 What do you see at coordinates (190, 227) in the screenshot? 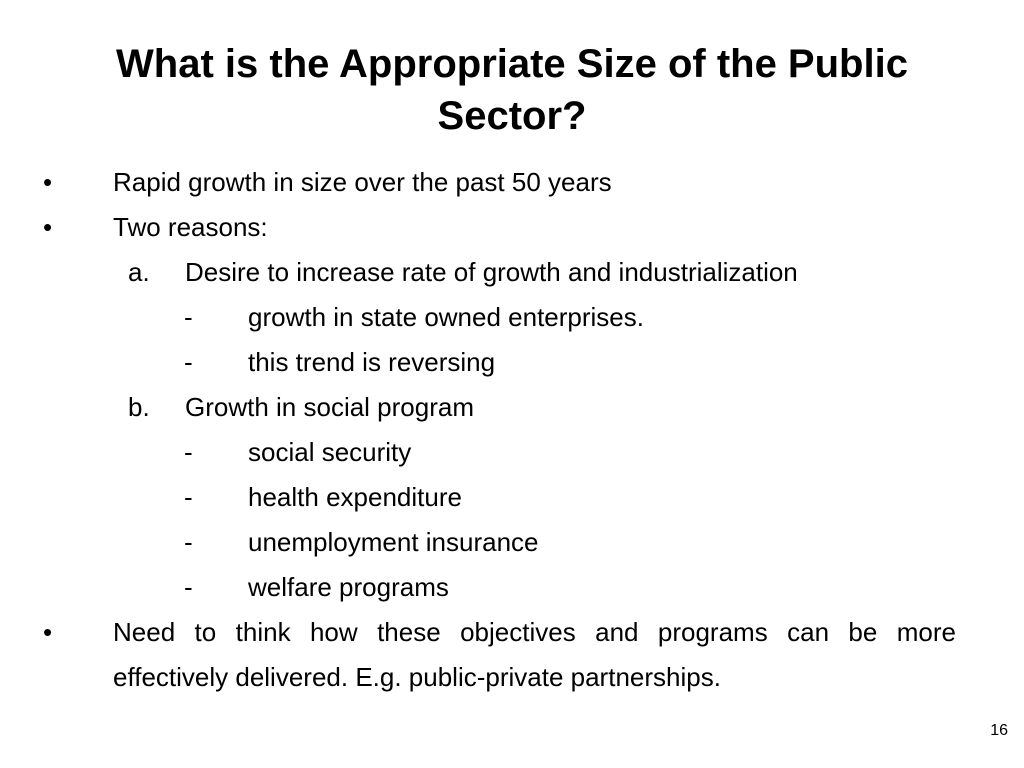
I see `bullet-text: Two reasons:` at bounding box center [190, 227].